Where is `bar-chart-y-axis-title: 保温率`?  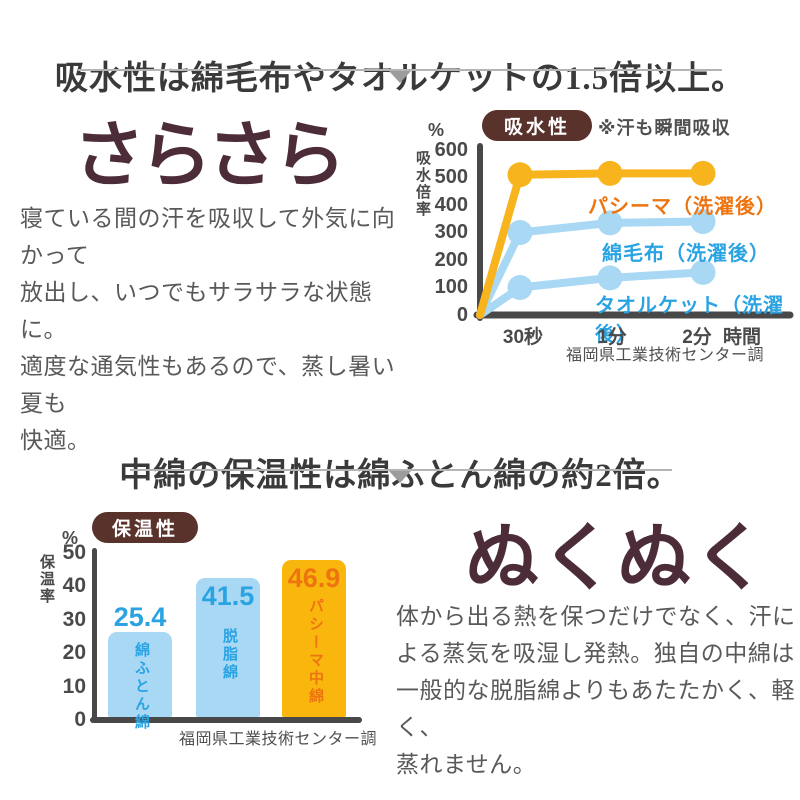
bar-chart-y-axis-title: 保温率 is located at coordinates (46, 579).